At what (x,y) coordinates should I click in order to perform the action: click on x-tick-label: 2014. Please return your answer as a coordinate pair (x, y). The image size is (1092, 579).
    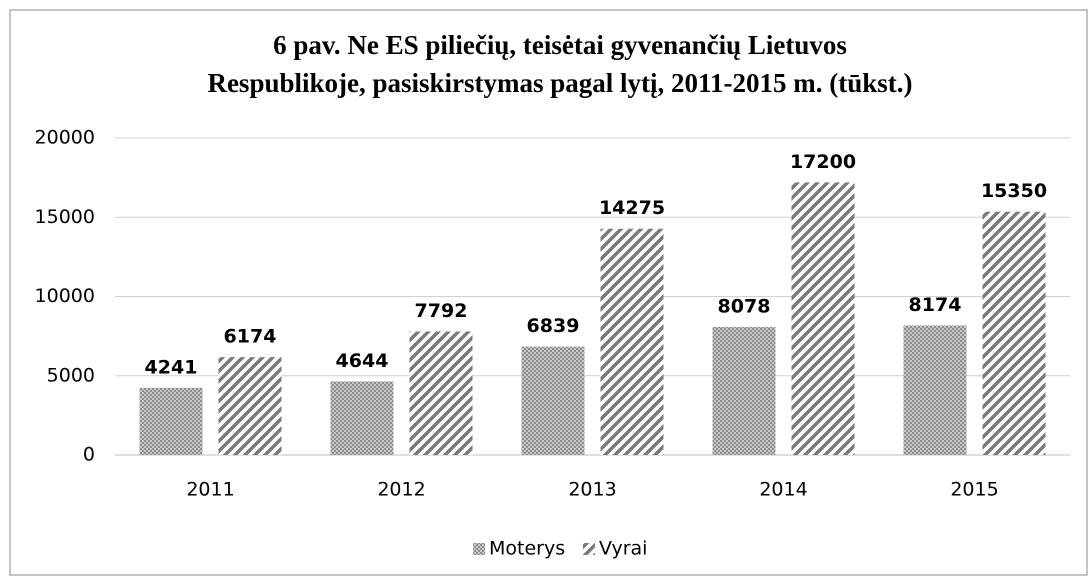
    Looking at the image, I should click on (783, 490).